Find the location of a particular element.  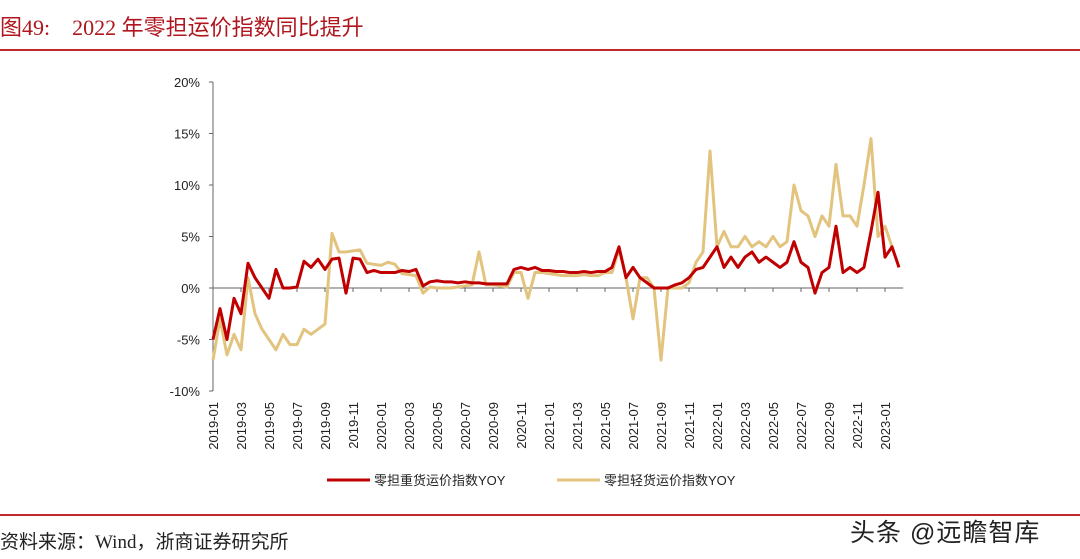

legend: 零担重货运价指数YOY 零担轻货运价指数YOY is located at coordinates (531, 480).